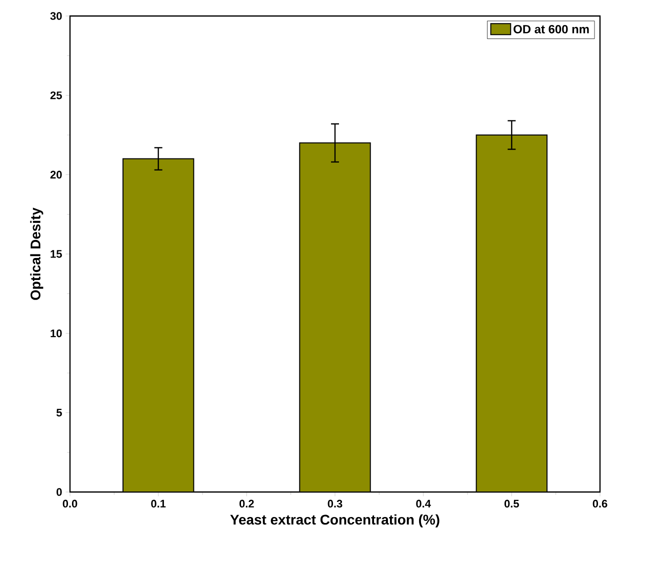  Describe the element at coordinates (56, 16) in the screenshot. I see `y-tick-label: 30` at that location.